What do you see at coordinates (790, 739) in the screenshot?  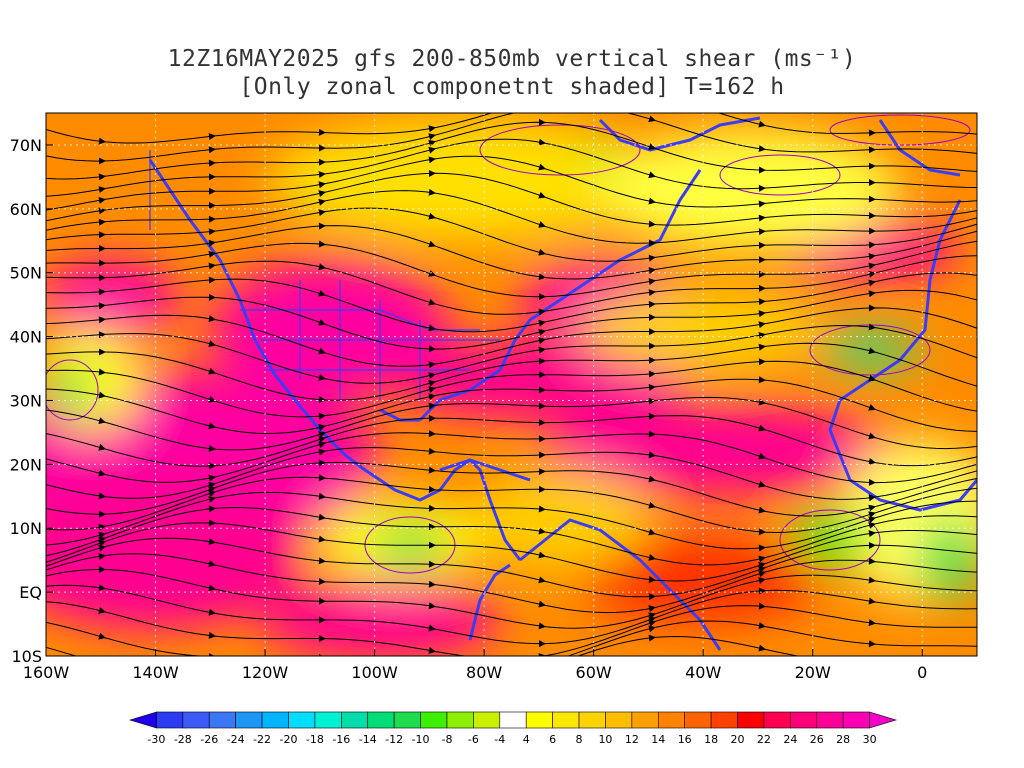 I see `colorbar-label: 24` at bounding box center [790, 739].